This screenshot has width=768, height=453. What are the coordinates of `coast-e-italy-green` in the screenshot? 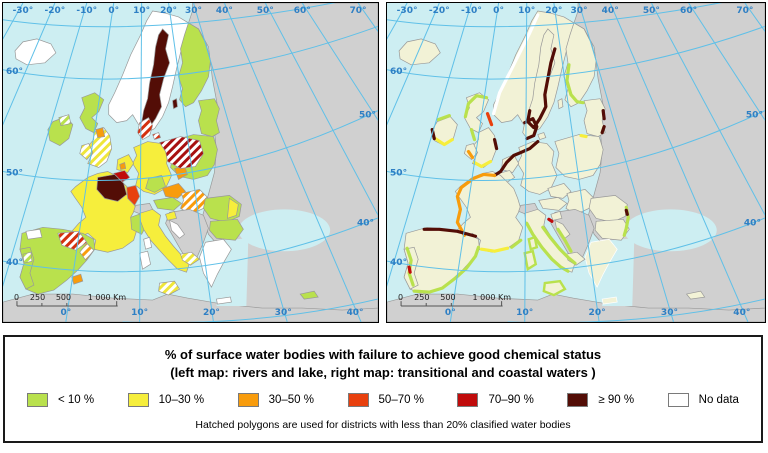 It's located at (559, 245).